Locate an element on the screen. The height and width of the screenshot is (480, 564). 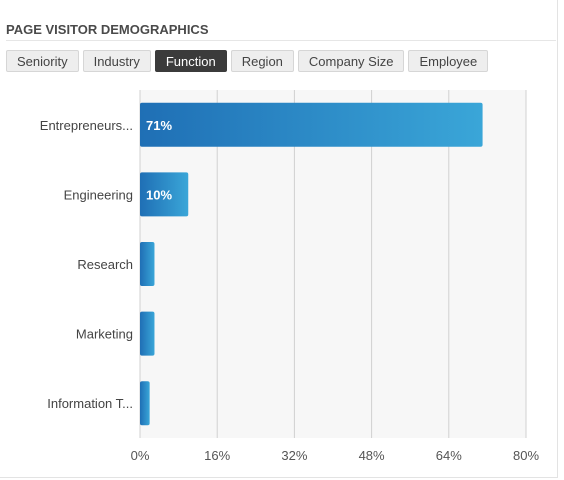
tab-industry: Industry is located at coordinates (116, 61).